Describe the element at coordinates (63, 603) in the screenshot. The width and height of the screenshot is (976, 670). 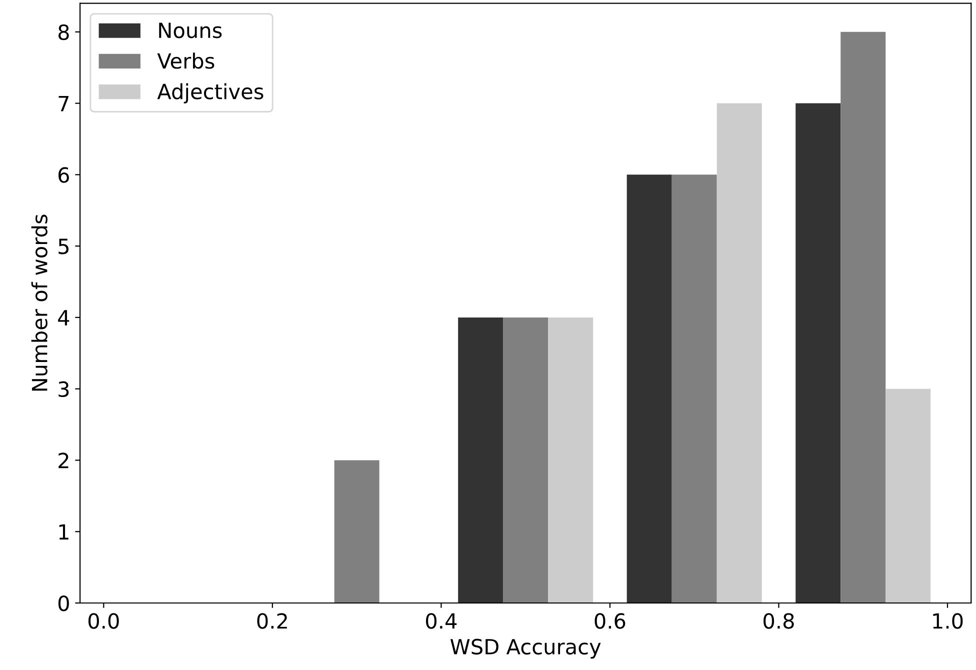
I see `y-tick-label: 0` at that location.